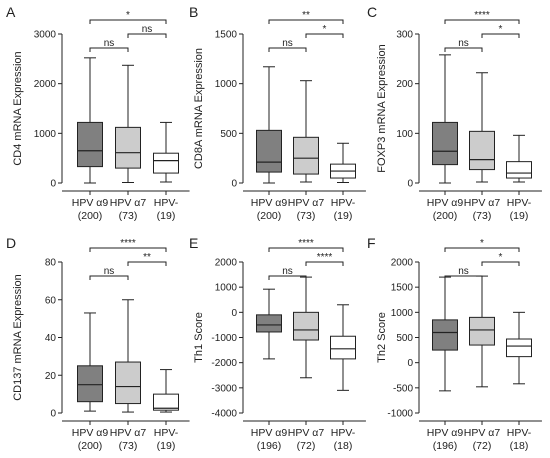 This screenshot has height=458, width=550. Describe the element at coordinates (224, 338) in the screenshot. I see `y-tick-label: -1000` at that location.